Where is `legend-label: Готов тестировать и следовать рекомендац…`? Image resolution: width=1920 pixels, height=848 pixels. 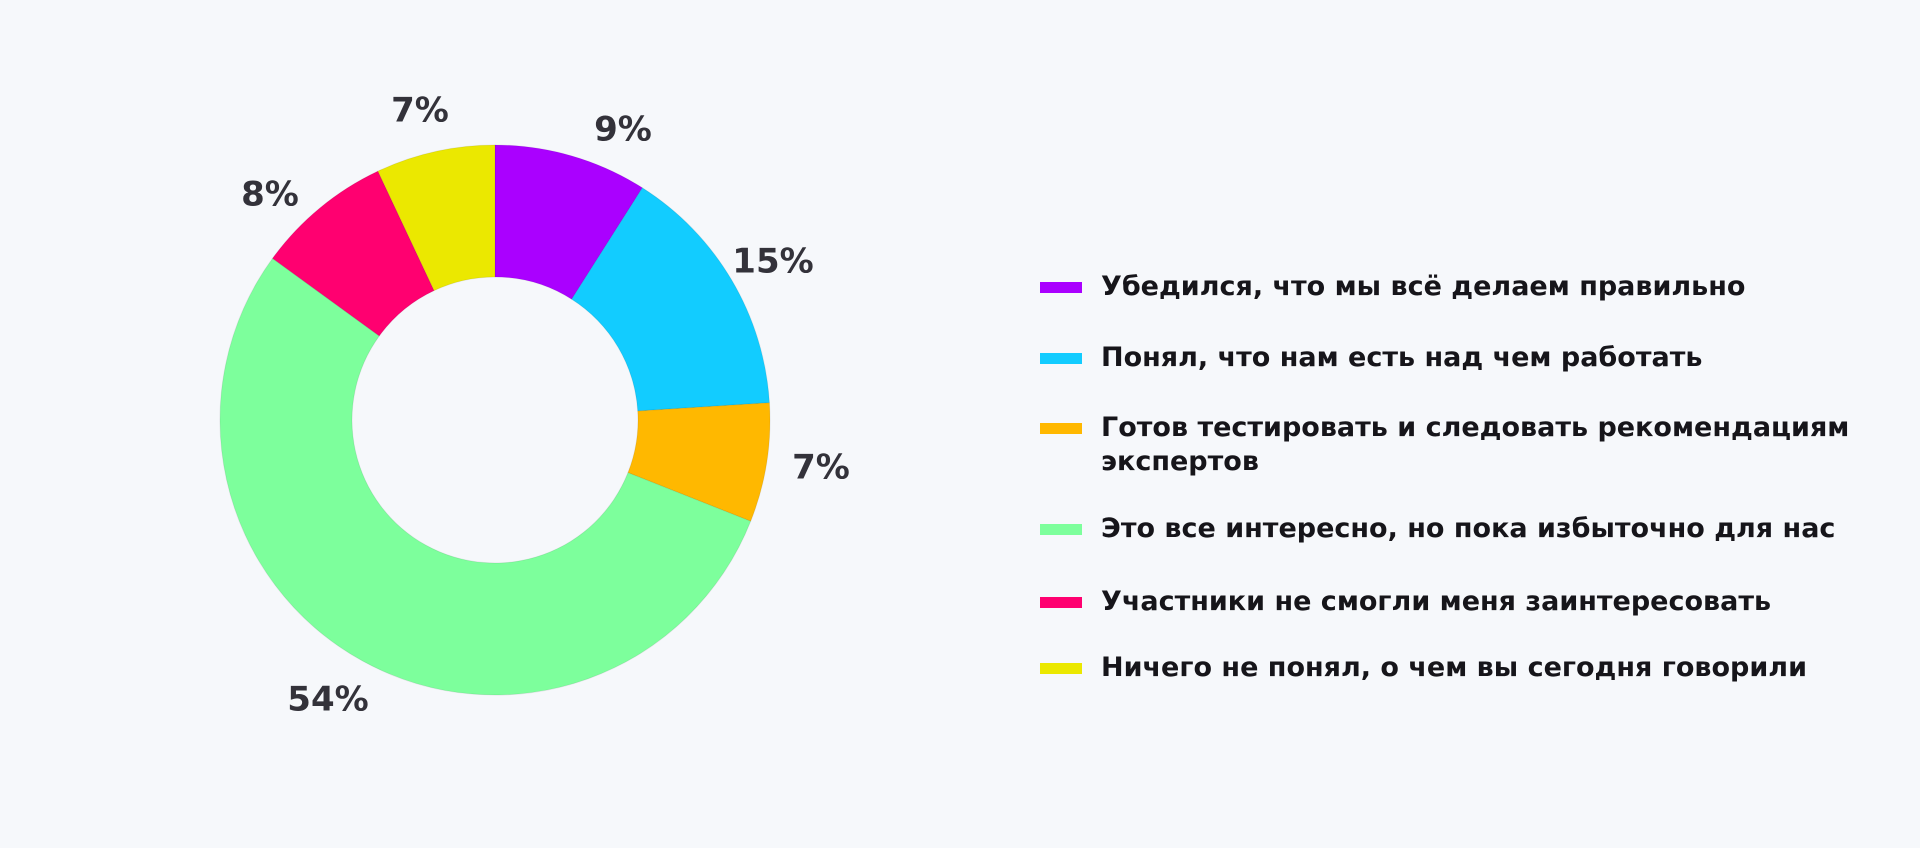
legend-label: Готов тестировать и следовать рекомендац… is located at coordinates (1475, 444).